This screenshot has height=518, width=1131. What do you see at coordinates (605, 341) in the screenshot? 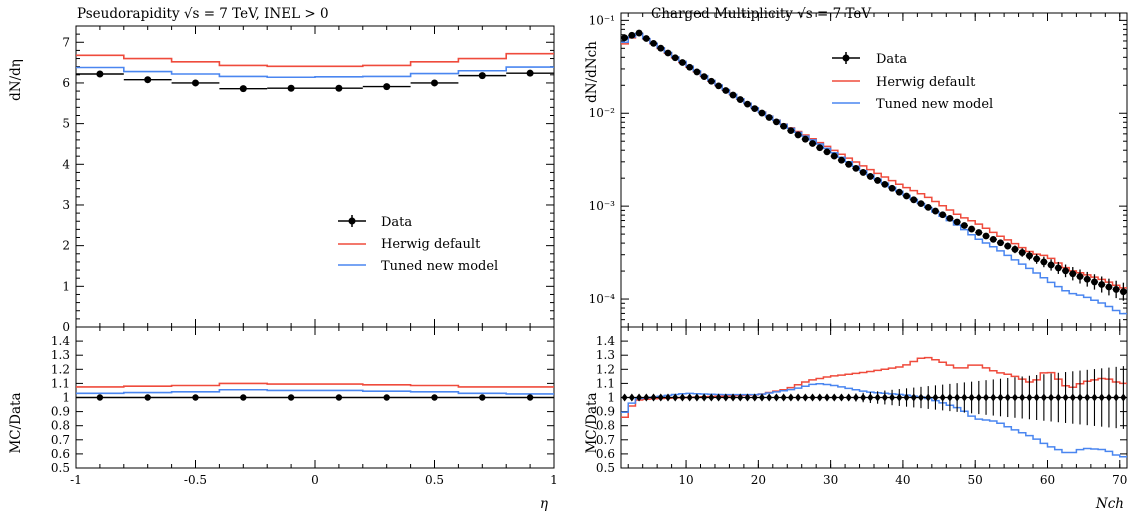
I see `right-ratio-ytick-label: 1.4` at bounding box center [605, 341].